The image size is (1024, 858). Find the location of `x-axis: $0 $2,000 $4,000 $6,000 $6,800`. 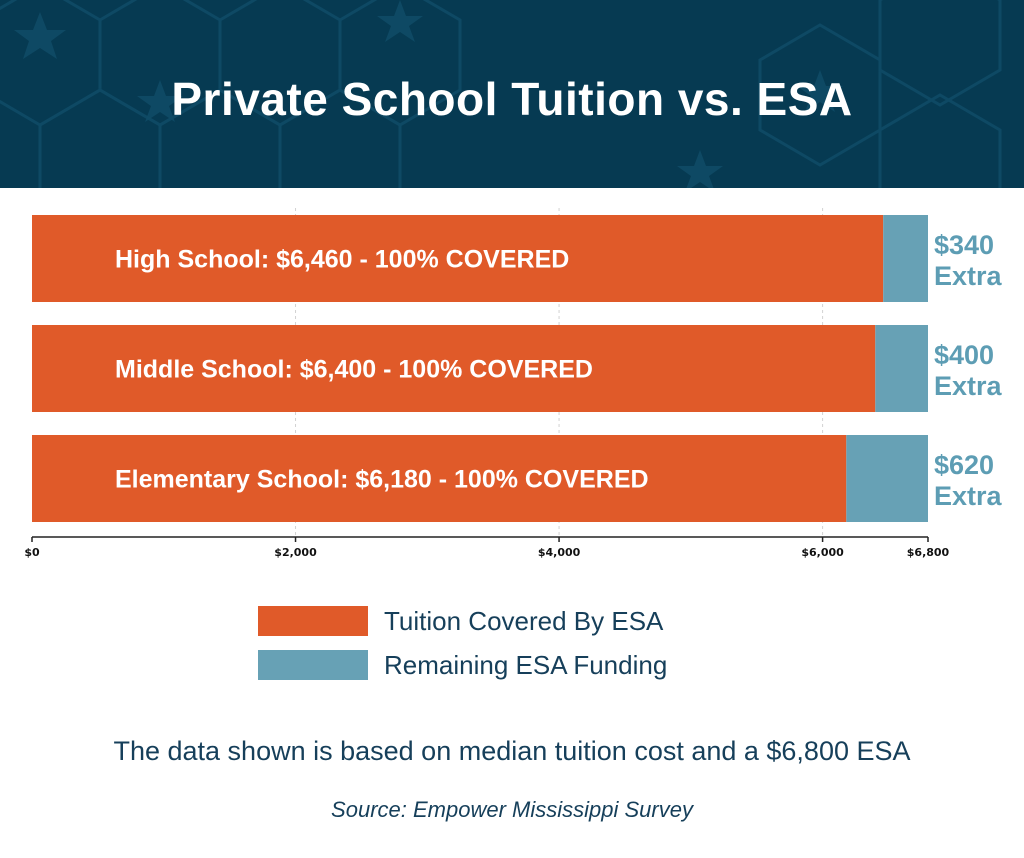

x-axis: $0 $2,000 $4,000 $6,000 $6,800 is located at coordinates (487, 547).